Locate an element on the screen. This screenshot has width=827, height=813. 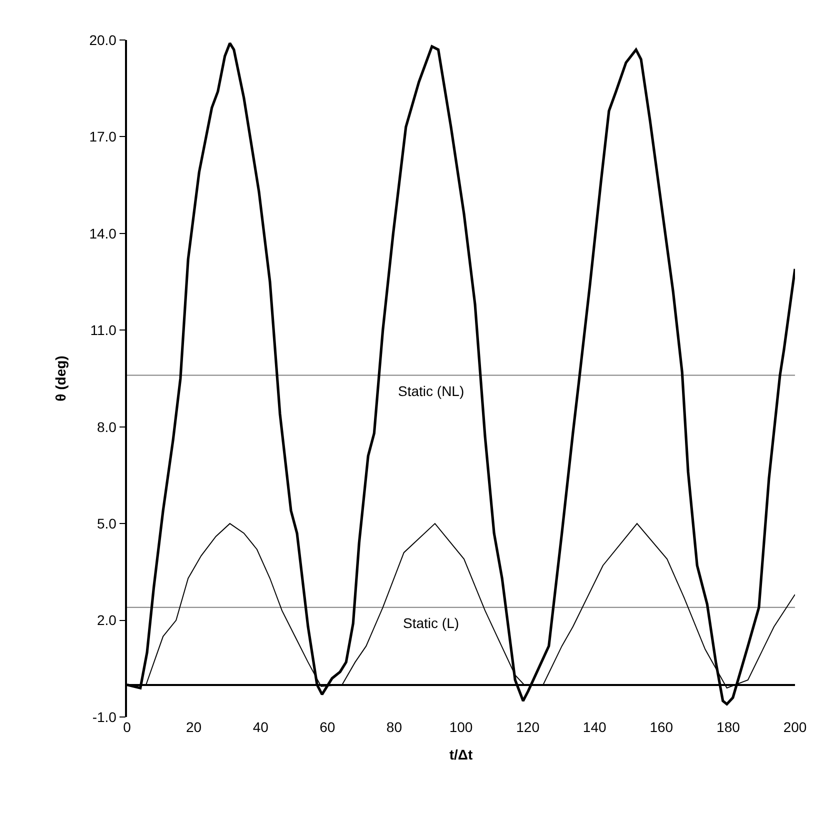
y-tick-label: 2.0 is located at coordinates (106, 620).